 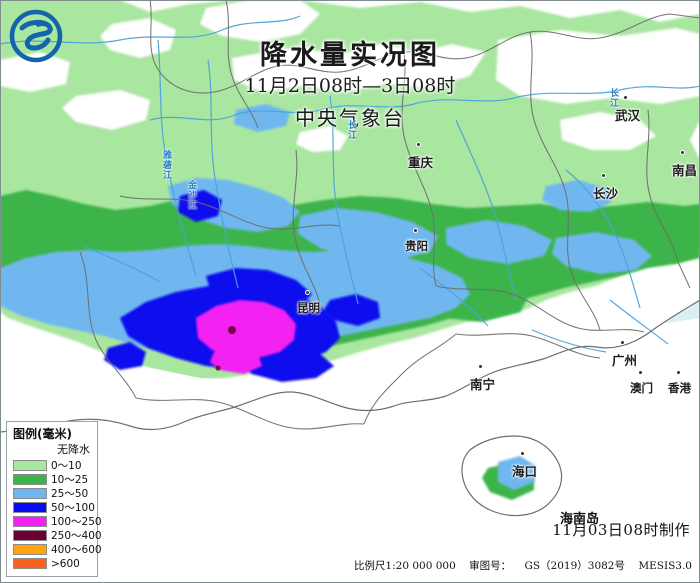 I want to click on legend-row: 25～50, so click(x=52, y=493).